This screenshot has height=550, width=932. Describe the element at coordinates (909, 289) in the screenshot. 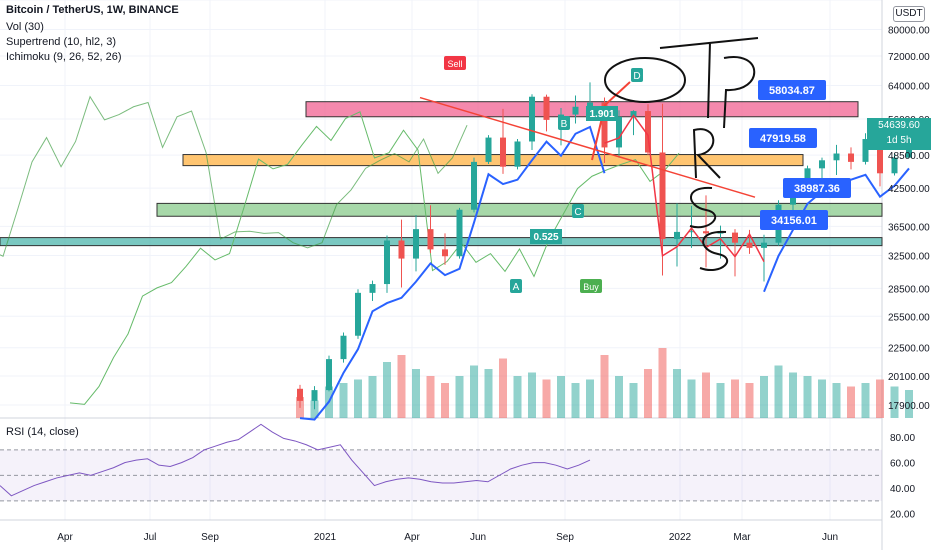

I see `price-tick-label: 28500.00` at that location.